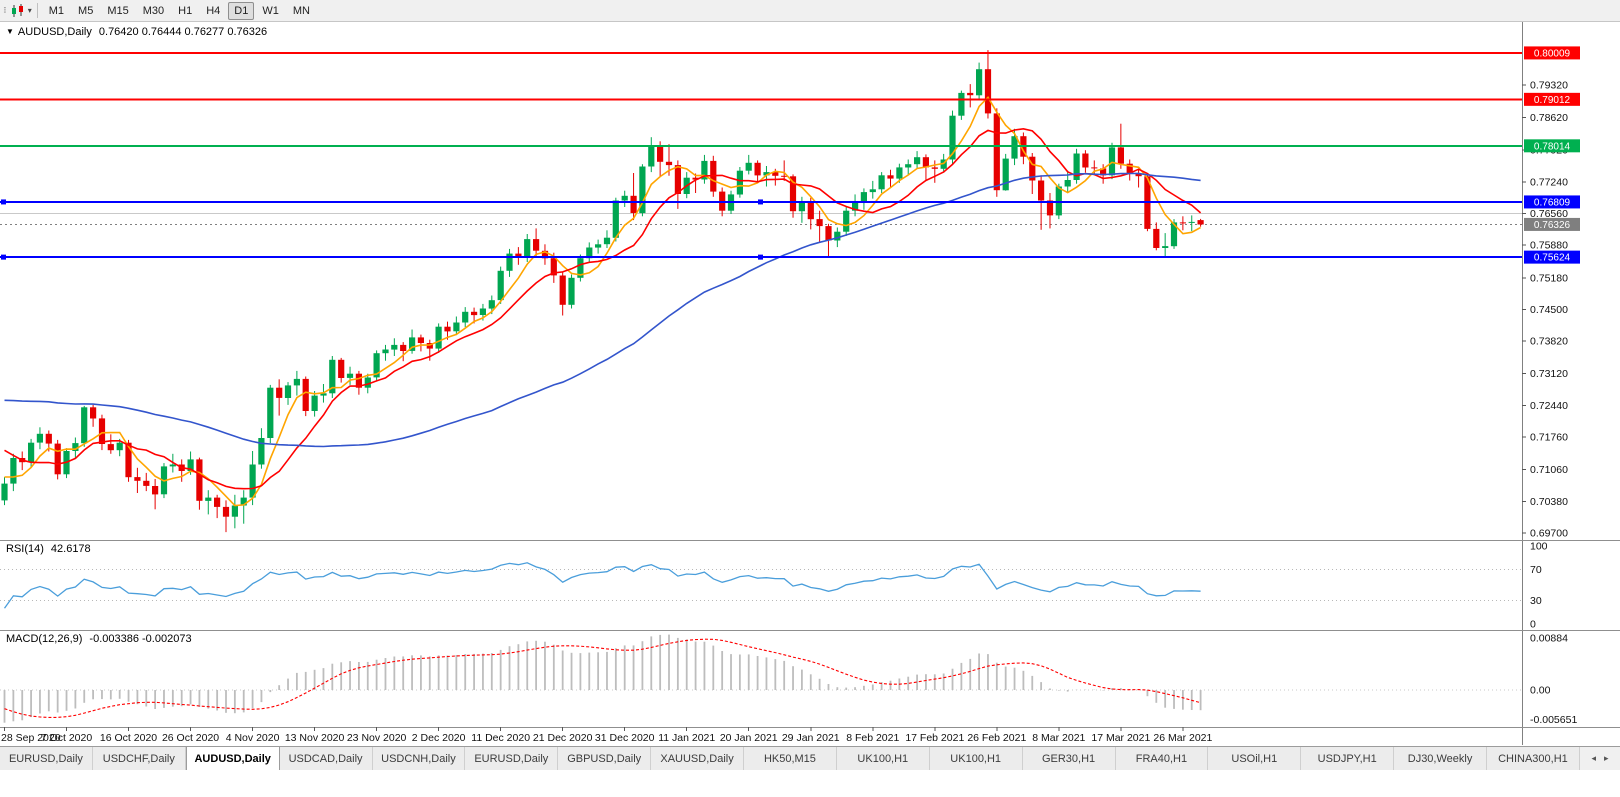 The width and height of the screenshot is (1620, 797). Describe the element at coordinates (1162, 758) in the screenshot. I see `chart-tab-fra40-h1: FRA40,H1` at that location.